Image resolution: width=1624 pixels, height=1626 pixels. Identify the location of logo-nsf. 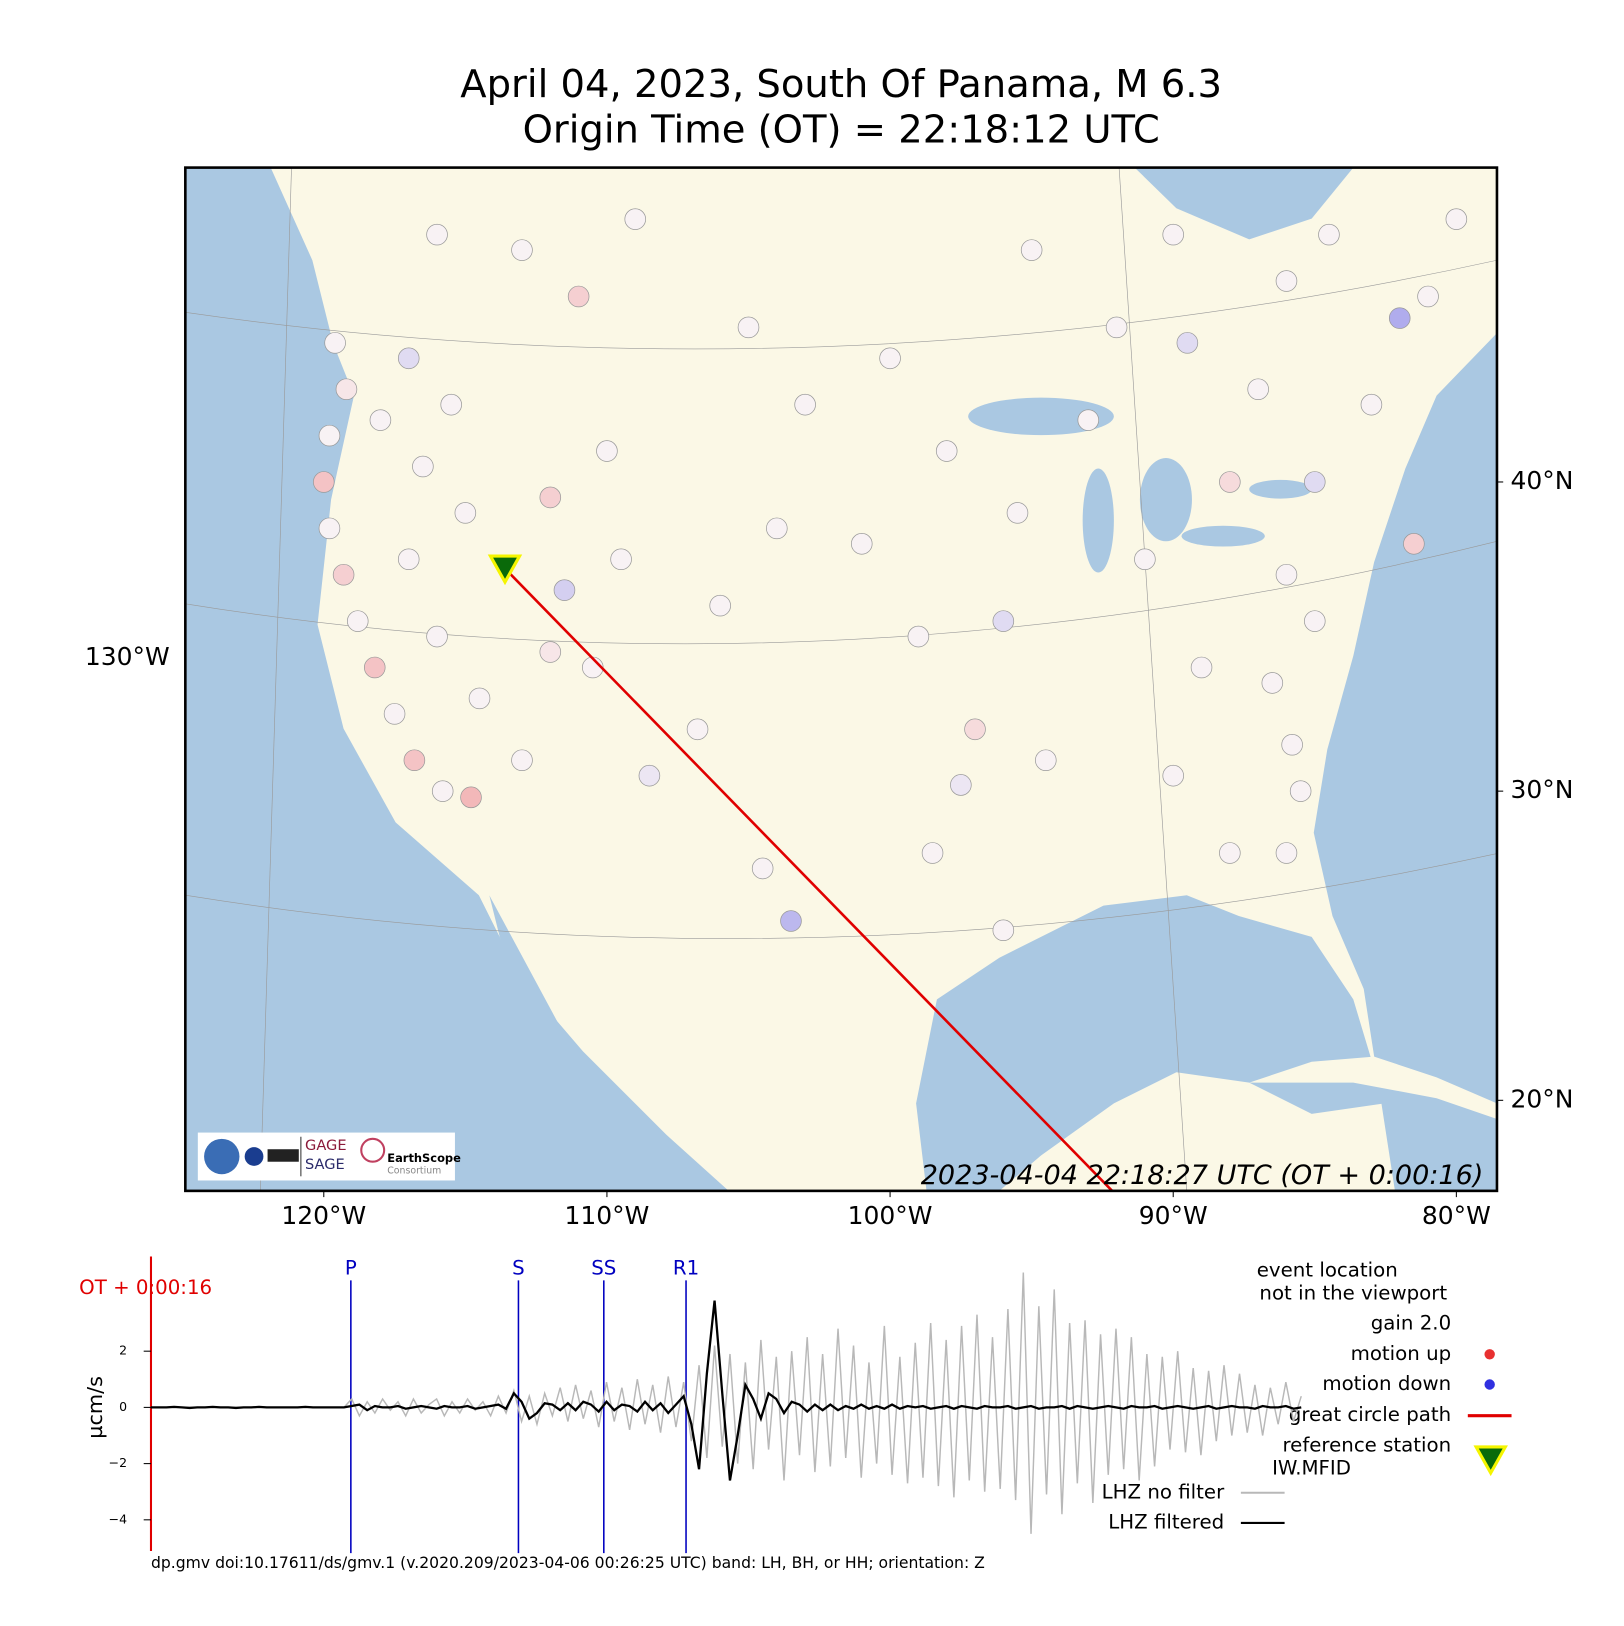
(222, 1156).